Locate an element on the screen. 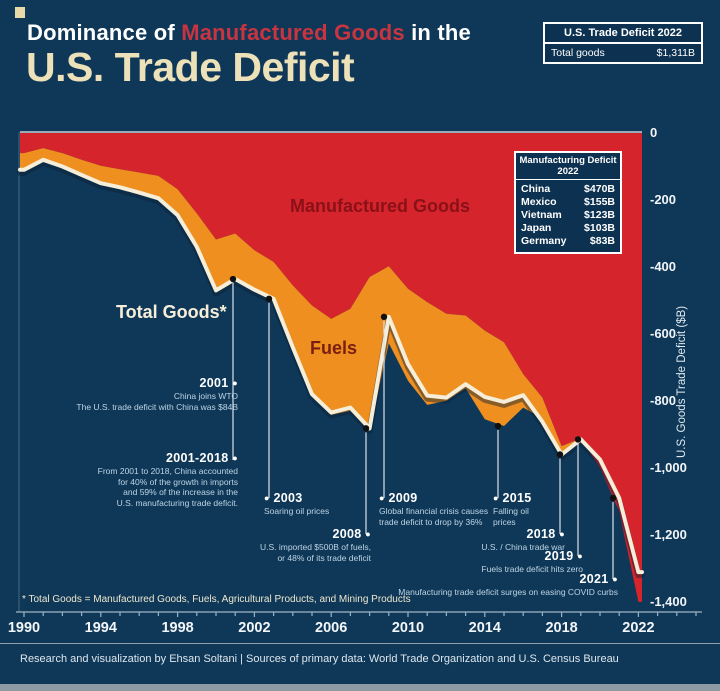 Image resolution: width=720 pixels, height=691 pixels. y-tick-label--1400: -1,400 is located at coordinates (668, 601).